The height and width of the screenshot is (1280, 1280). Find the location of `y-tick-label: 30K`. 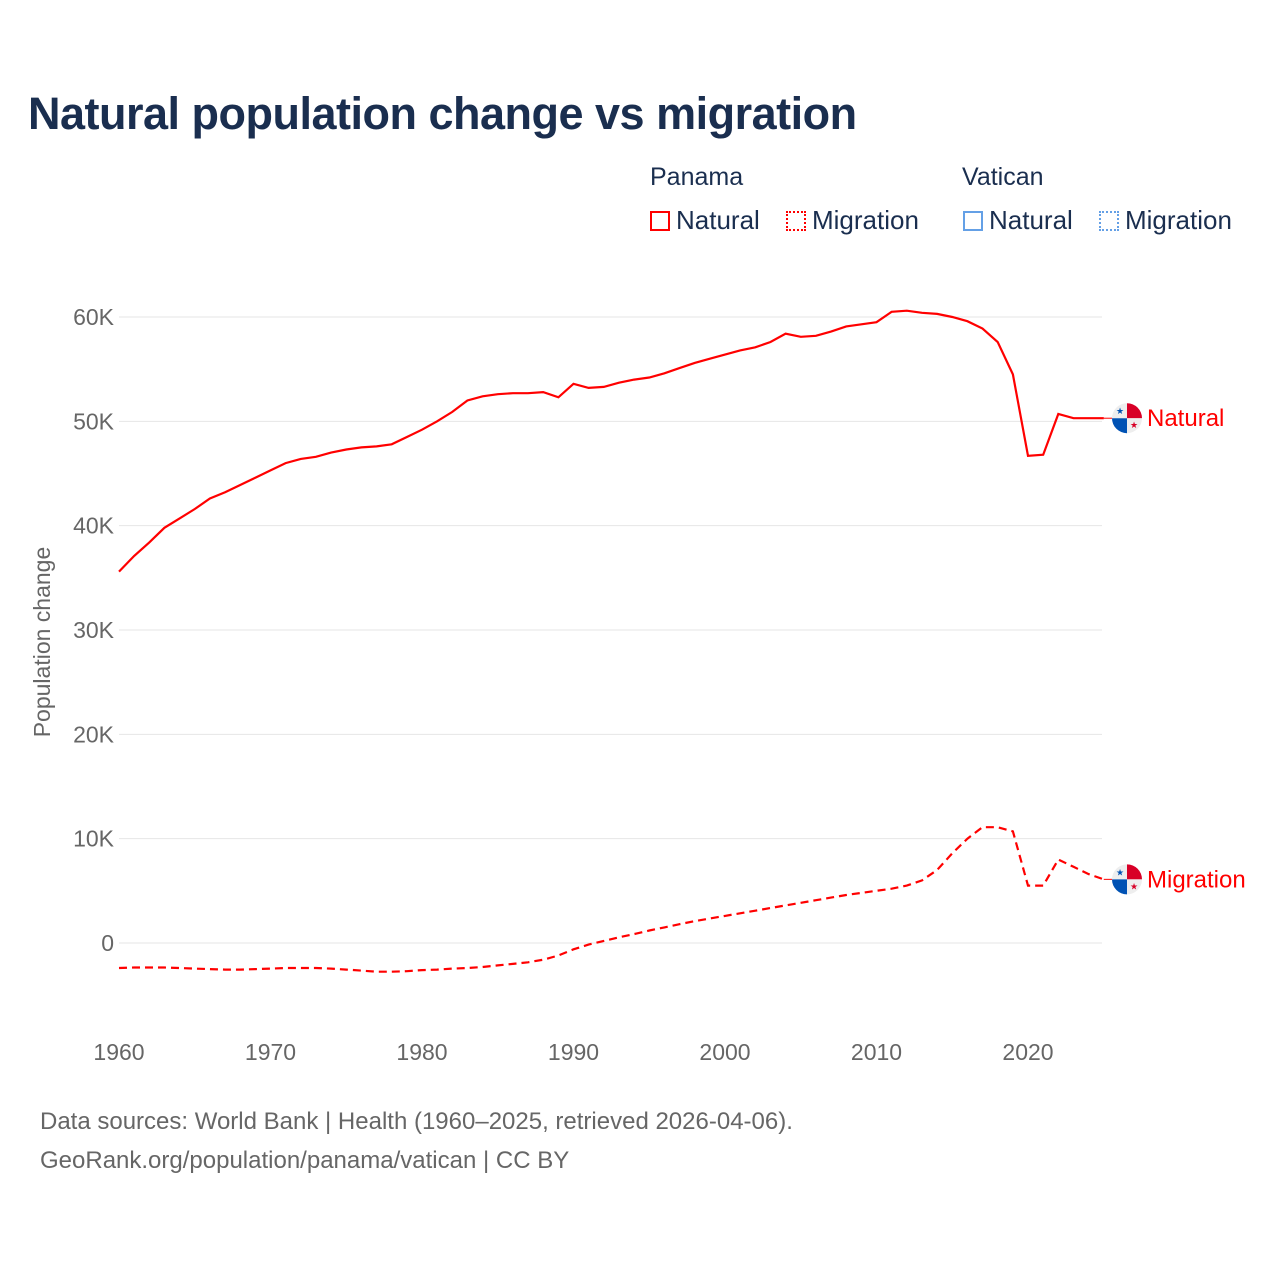

y-tick-label: 30K is located at coordinates (94, 630).